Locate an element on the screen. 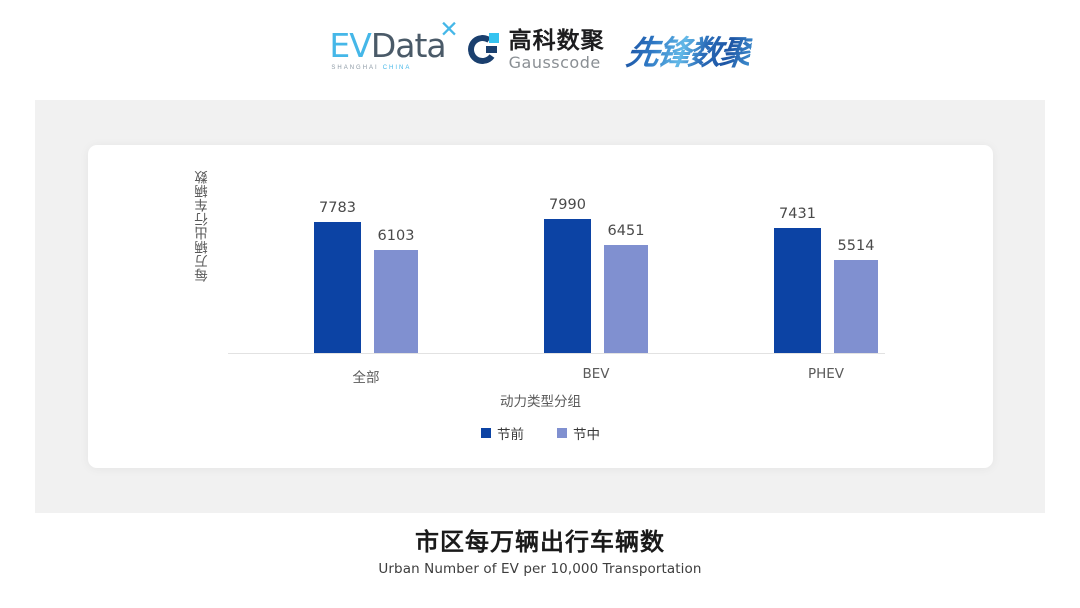 The height and width of the screenshot is (608, 1080). bar-item: 7990 is located at coordinates (567, 275).